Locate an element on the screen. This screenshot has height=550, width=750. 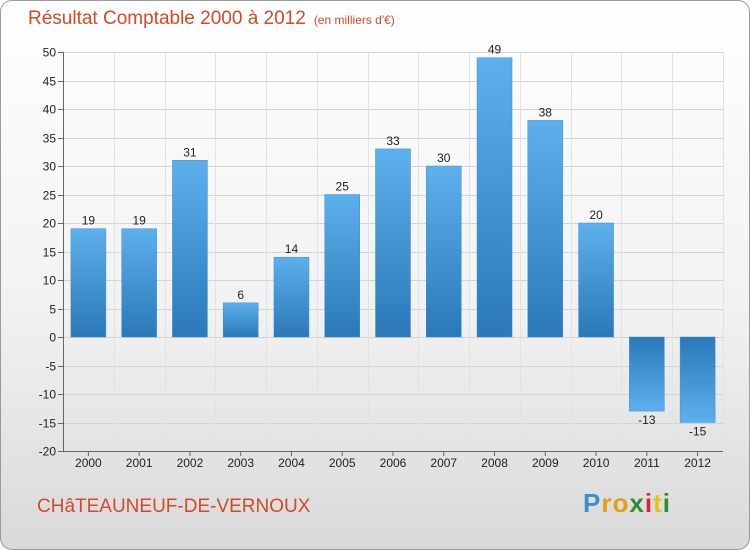
y-tick-label: 25 is located at coordinates (50, 196).